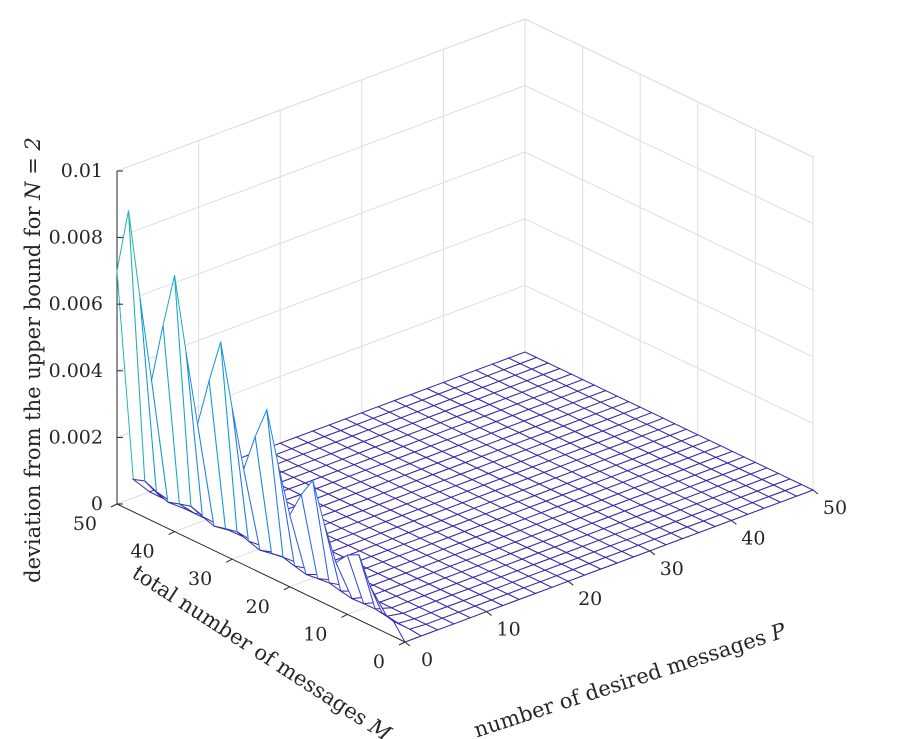  What do you see at coordinates (261, 573) in the screenshot?
I see `y-axis-line` at bounding box center [261, 573].